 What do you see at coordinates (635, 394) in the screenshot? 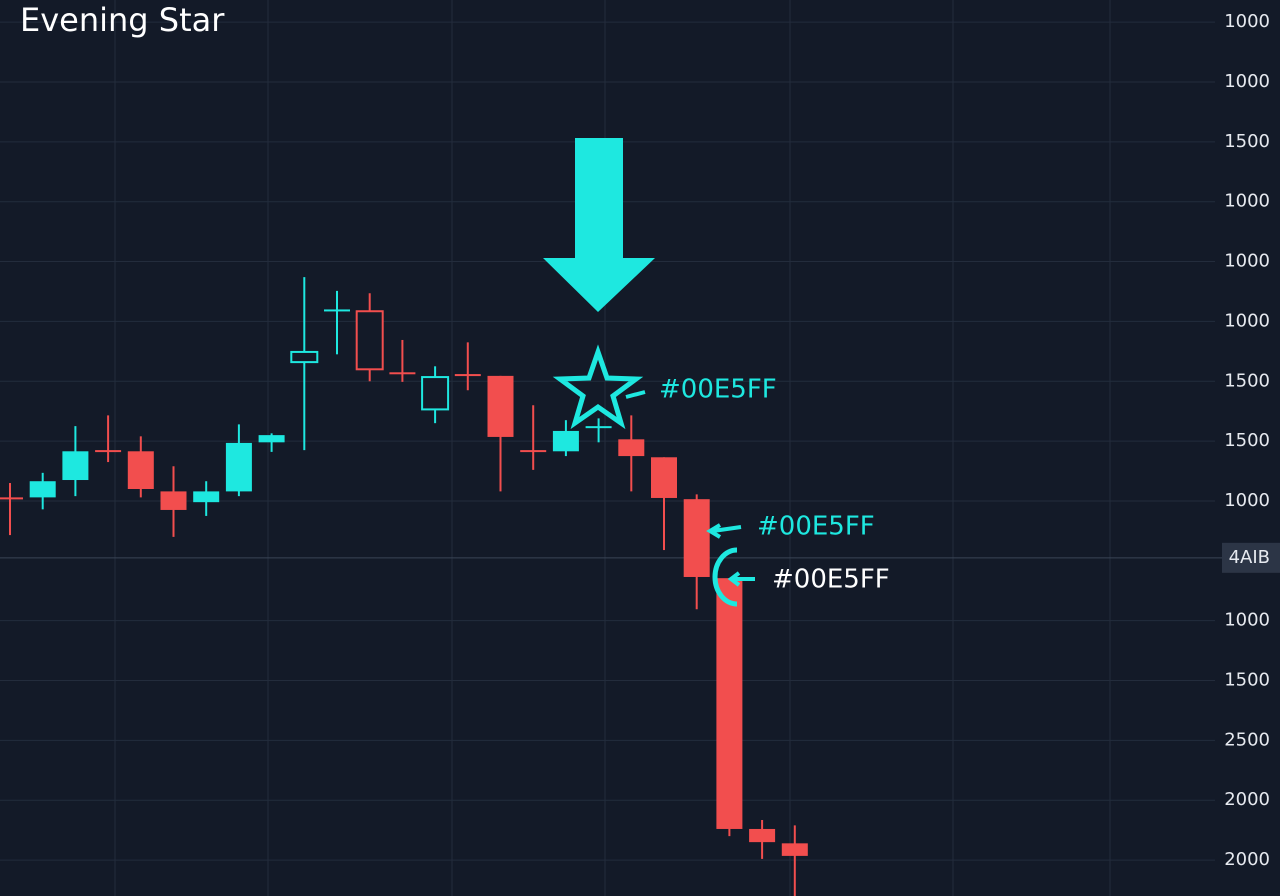
I see `pointer` at bounding box center [635, 394].